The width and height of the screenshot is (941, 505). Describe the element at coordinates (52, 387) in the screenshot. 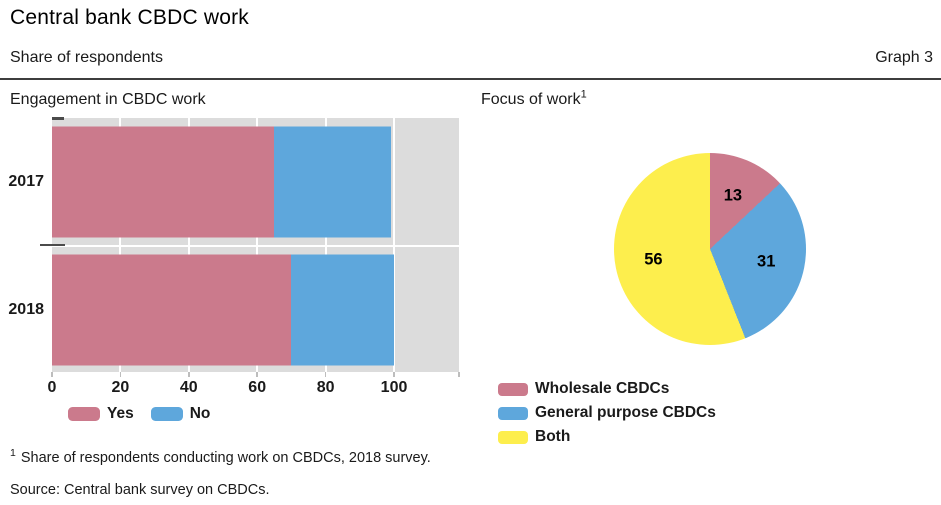

I see `x-tick-label-0: 0` at that location.